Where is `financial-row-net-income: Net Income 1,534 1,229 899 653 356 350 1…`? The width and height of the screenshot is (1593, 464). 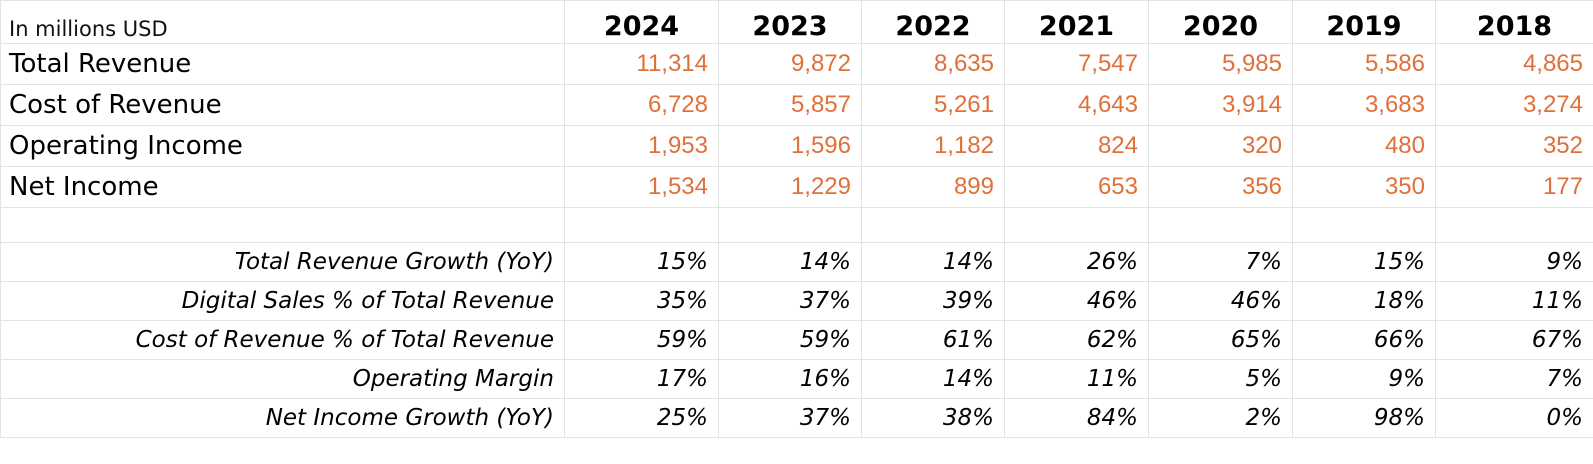
financial-row-net-income: Net Income 1,534 1,229 899 653 356 350 1… is located at coordinates (796, 187).